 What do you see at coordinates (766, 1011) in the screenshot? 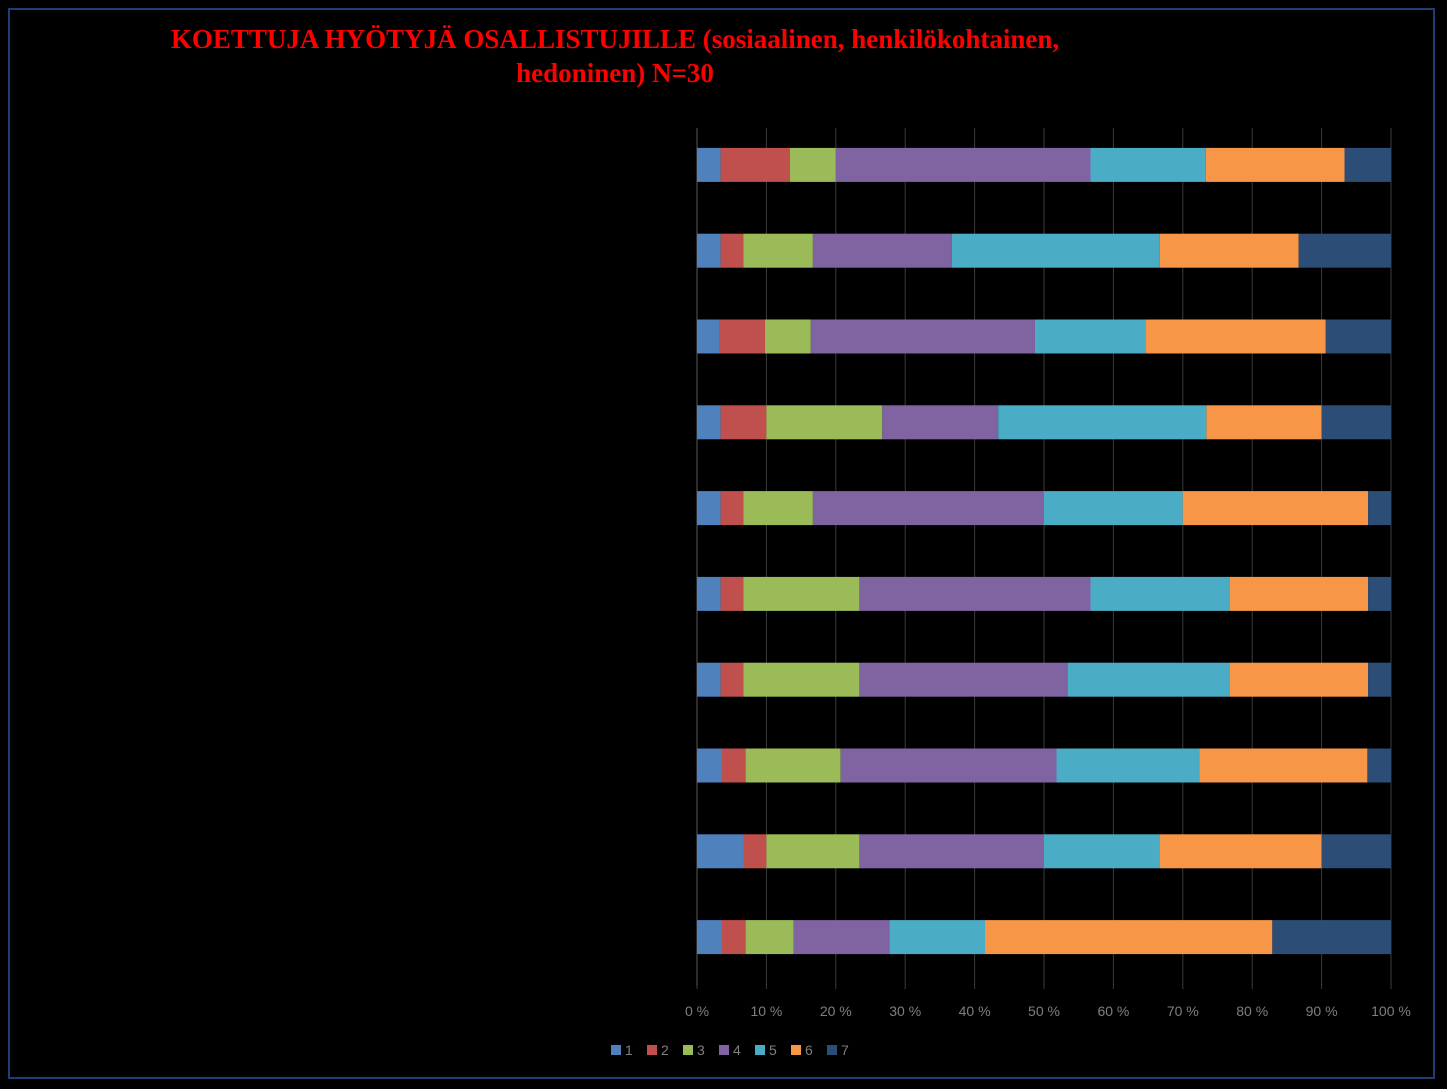
I see `x-tick-label: 10 %` at bounding box center [766, 1011].